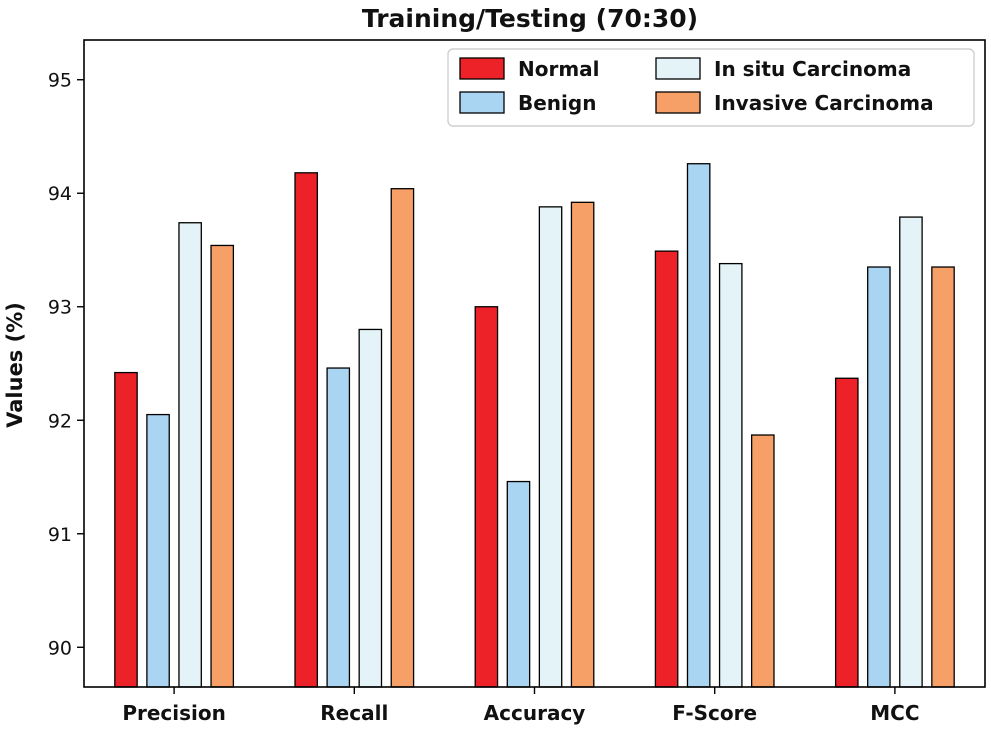 Image resolution: width=991 pixels, height=730 pixels. What do you see at coordinates (911, 452) in the screenshot?
I see `bar-in-situ-carcinoma-mcc` at bounding box center [911, 452].